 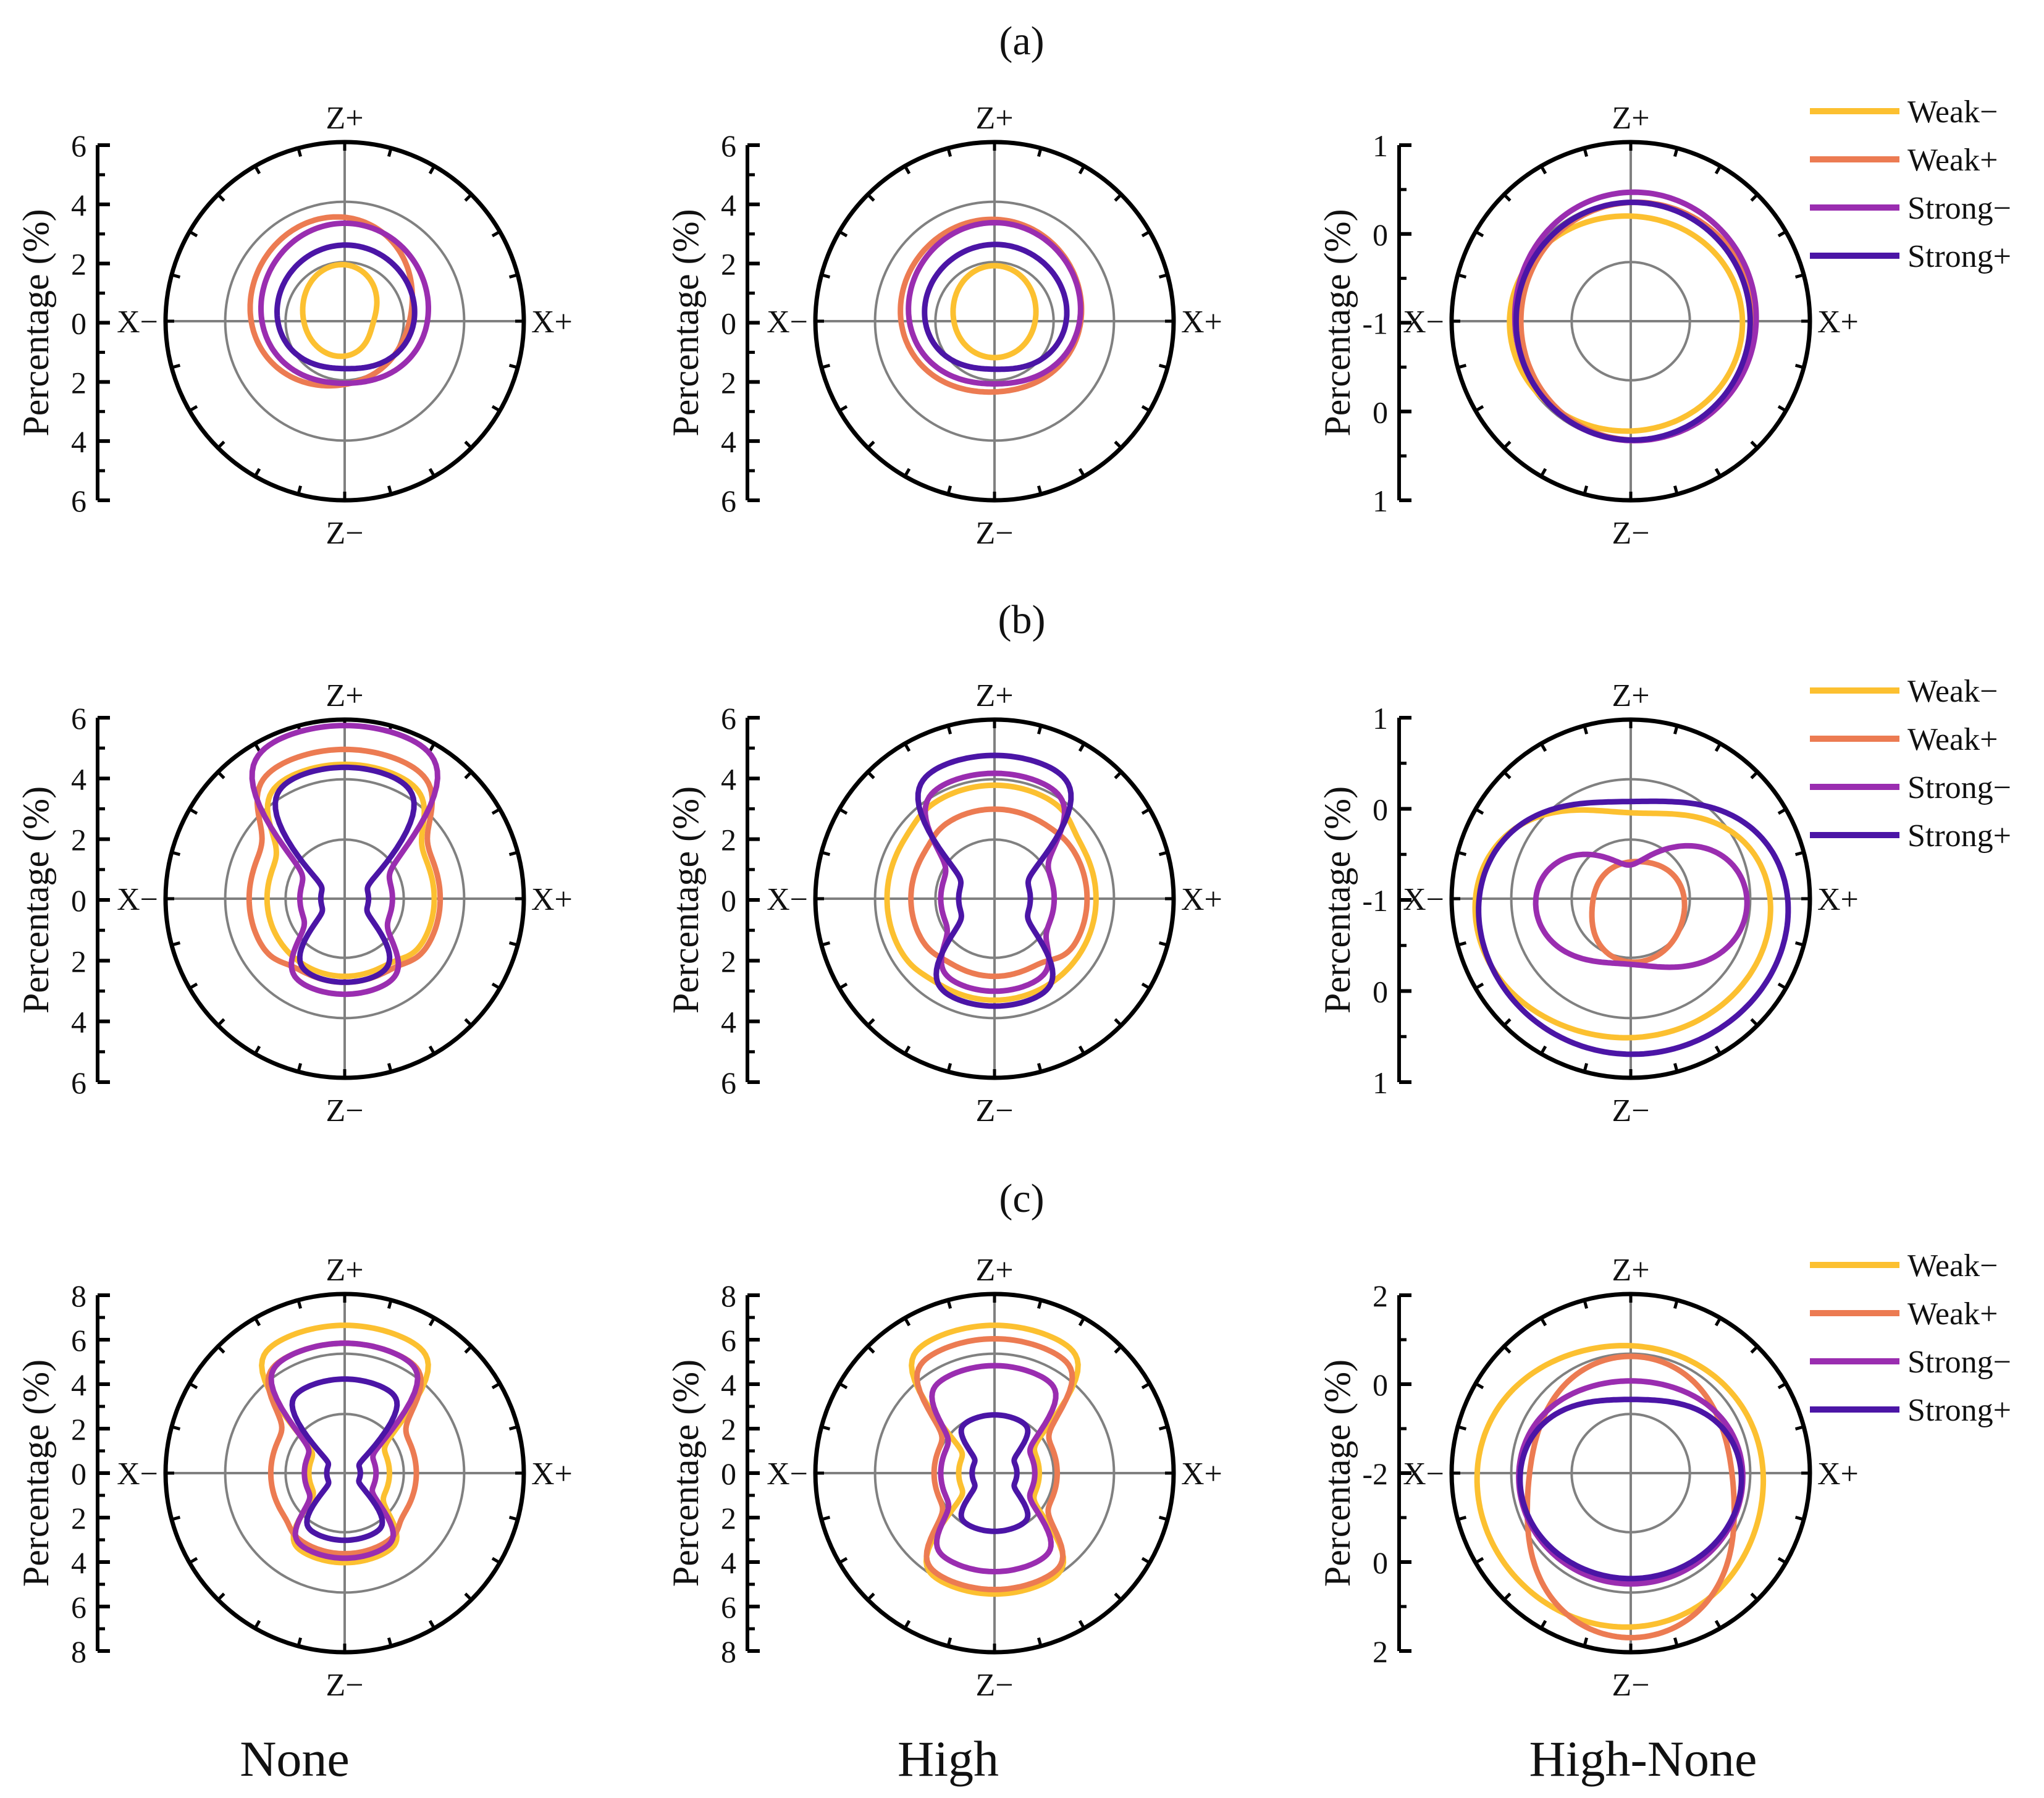 What do you see at coordinates (1631, 1686) in the screenshot?
I see `direction-label-z-minus: Z−` at bounding box center [1631, 1686].